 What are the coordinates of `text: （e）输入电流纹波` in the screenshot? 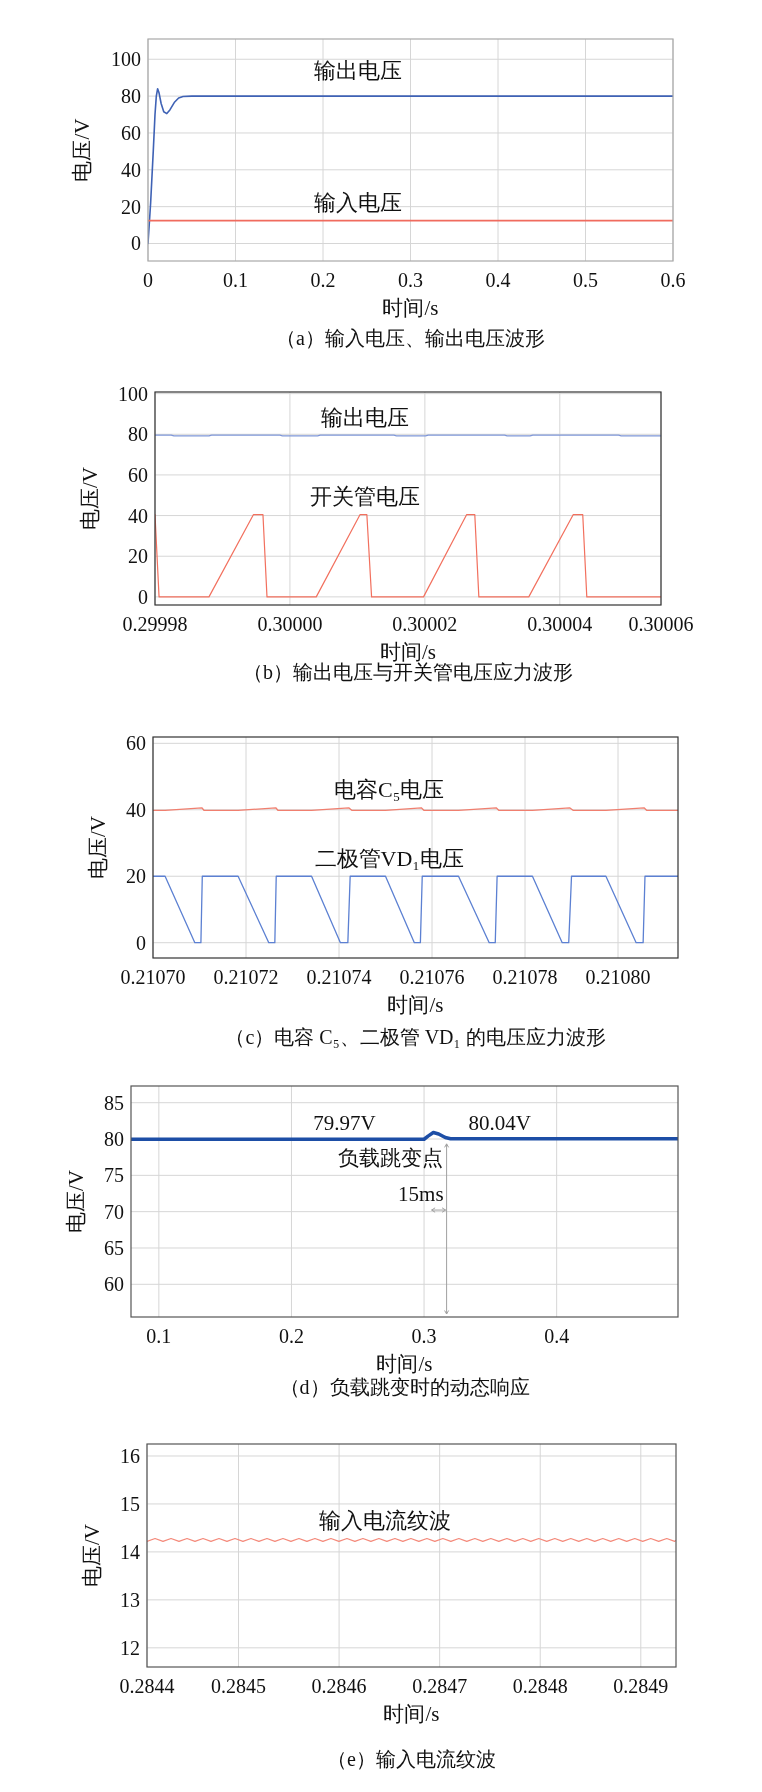 It's located at (411, 1759).